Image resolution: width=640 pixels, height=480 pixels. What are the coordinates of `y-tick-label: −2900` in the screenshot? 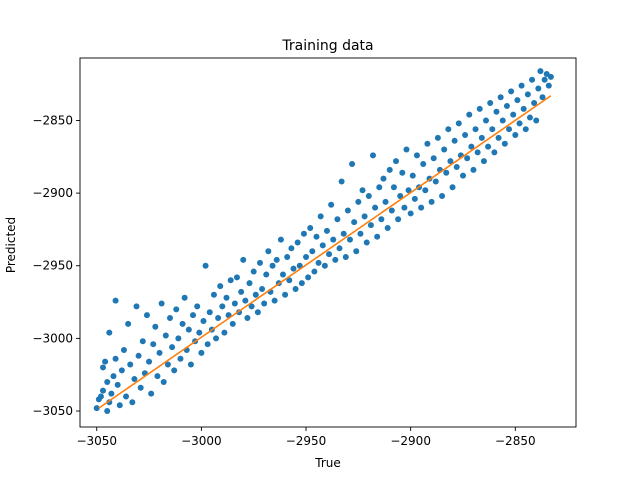 It's located at (52, 193).